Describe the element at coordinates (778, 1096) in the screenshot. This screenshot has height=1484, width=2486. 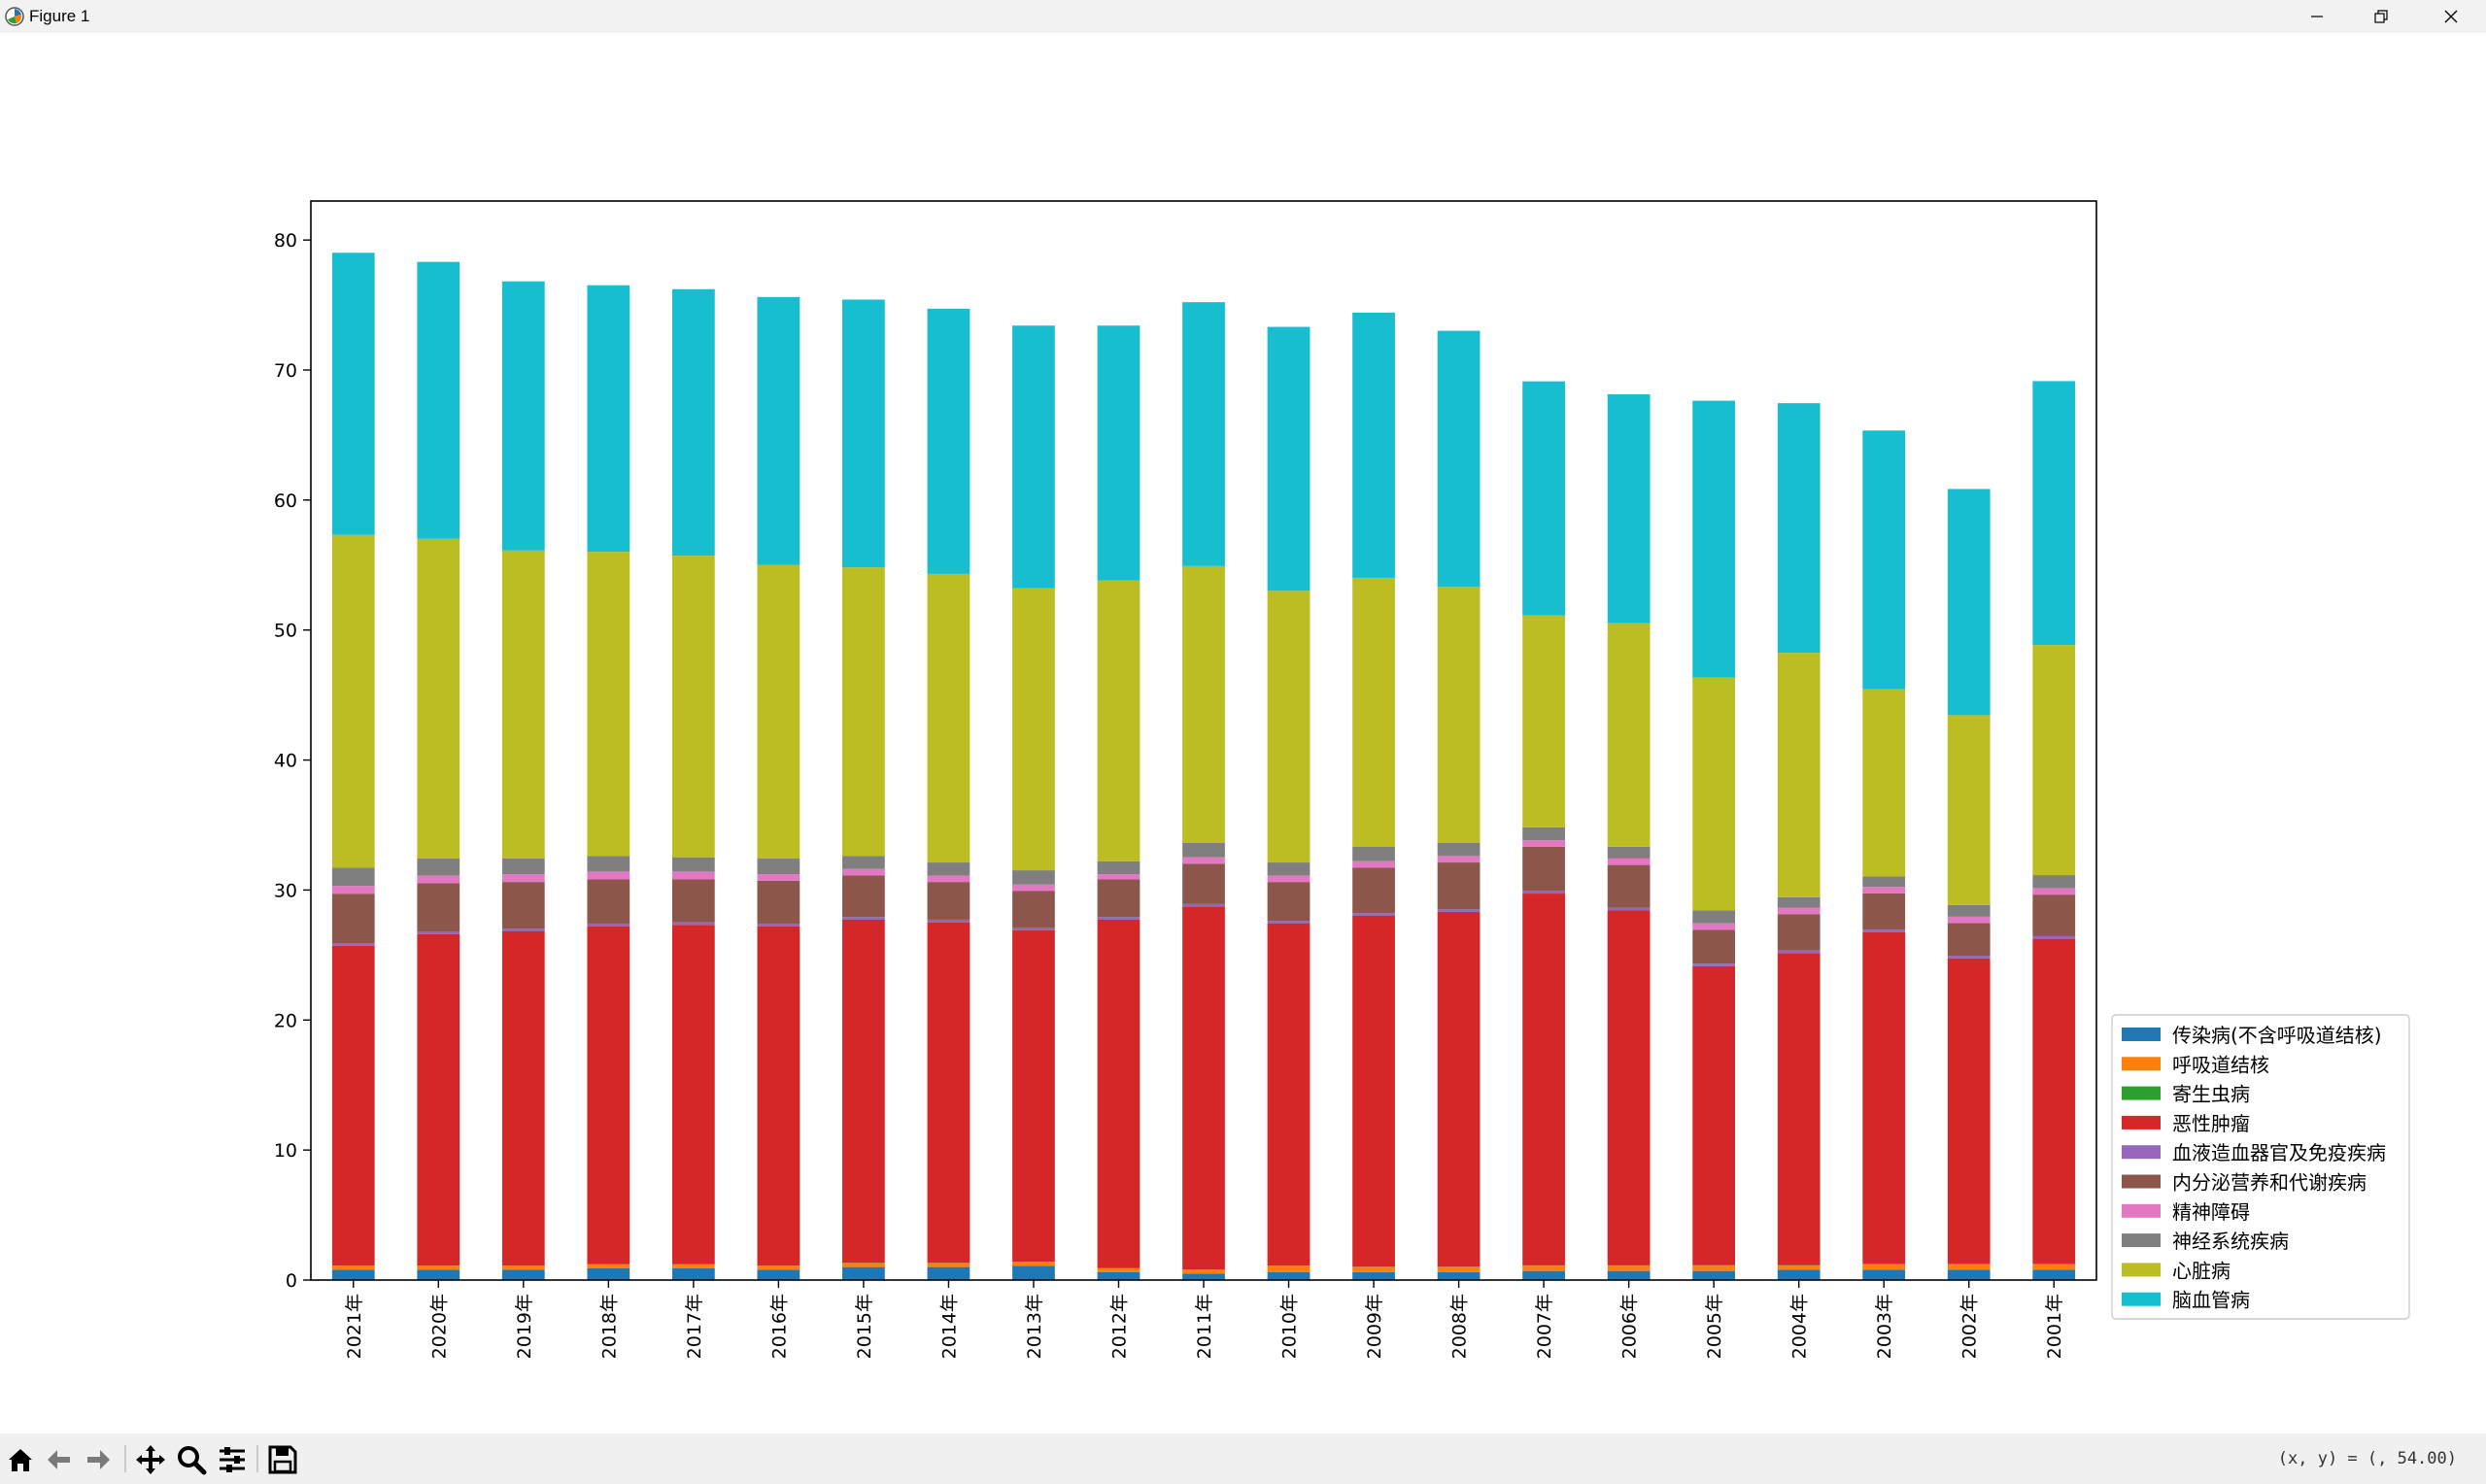
I see `bar-segment-4-2016年` at that location.